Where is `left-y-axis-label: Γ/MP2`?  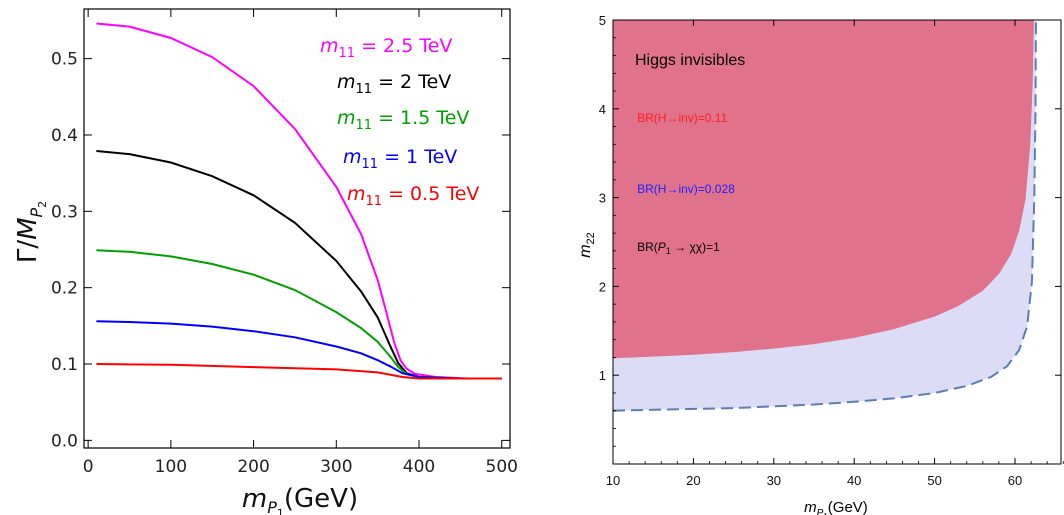 left-y-axis-label: Γ/MP2 is located at coordinates (31, 232).